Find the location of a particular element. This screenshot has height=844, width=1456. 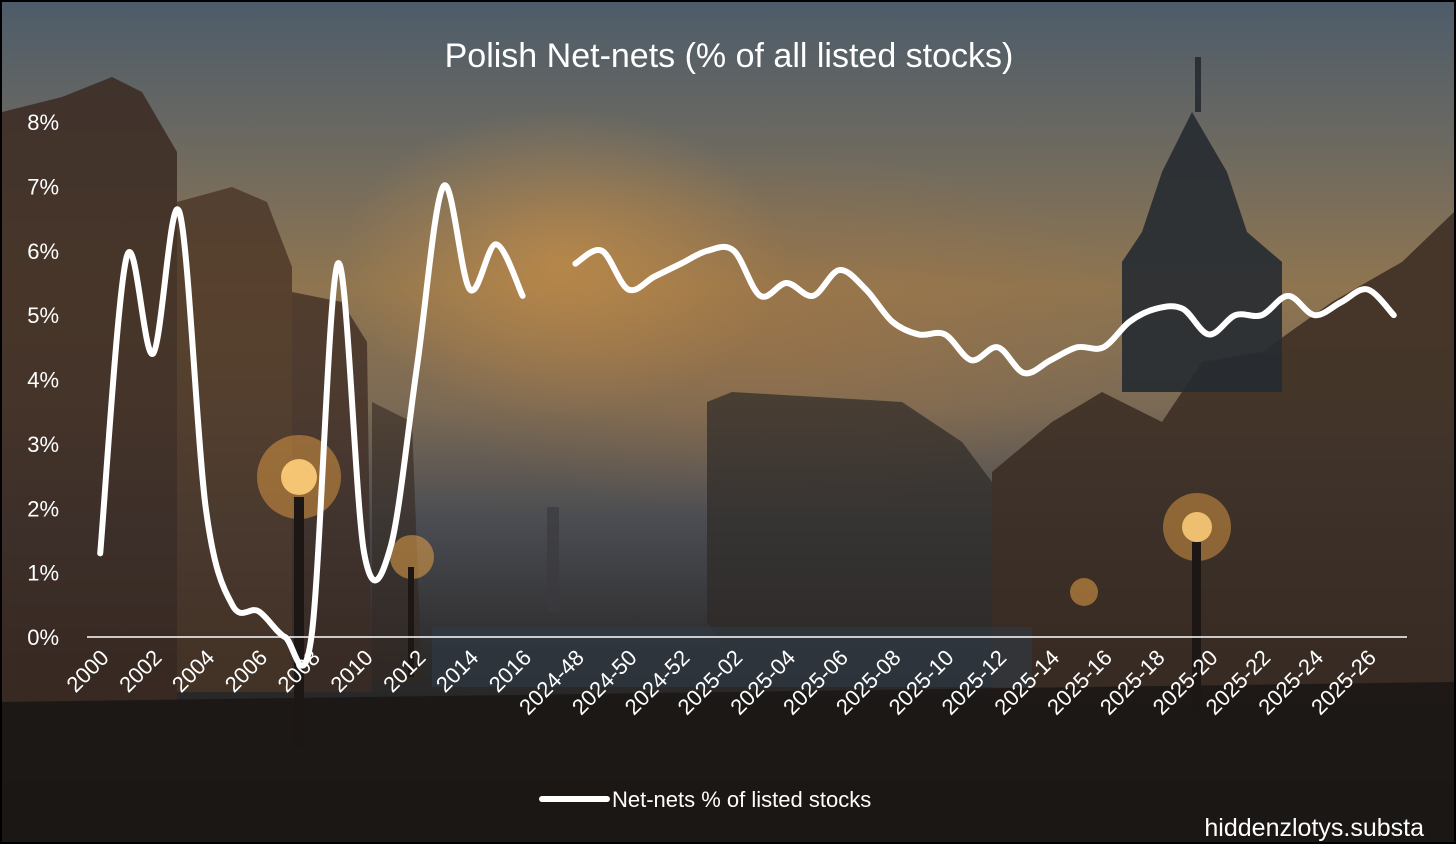

church-tower is located at coordinates (1202, 252).